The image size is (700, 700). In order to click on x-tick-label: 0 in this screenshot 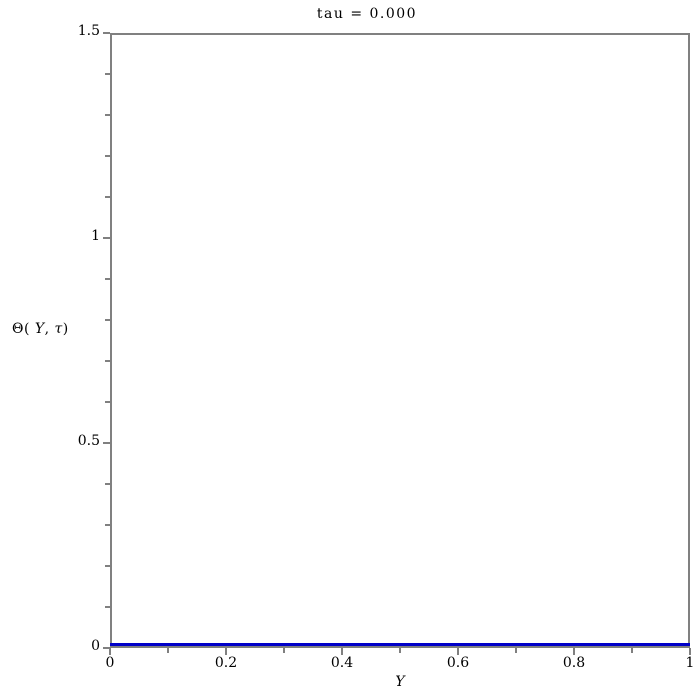, I will do `click(110, 663)`.